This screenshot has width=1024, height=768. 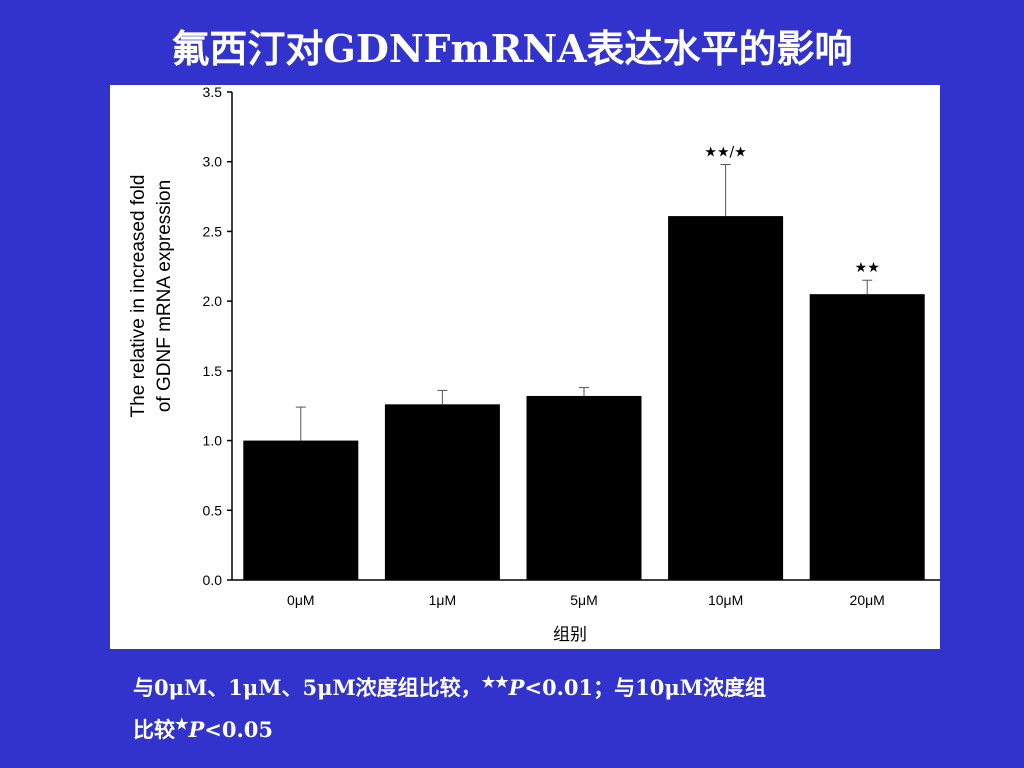 I want to click on footnote-p-value-2: <0.05, so click(x=238, y=729).